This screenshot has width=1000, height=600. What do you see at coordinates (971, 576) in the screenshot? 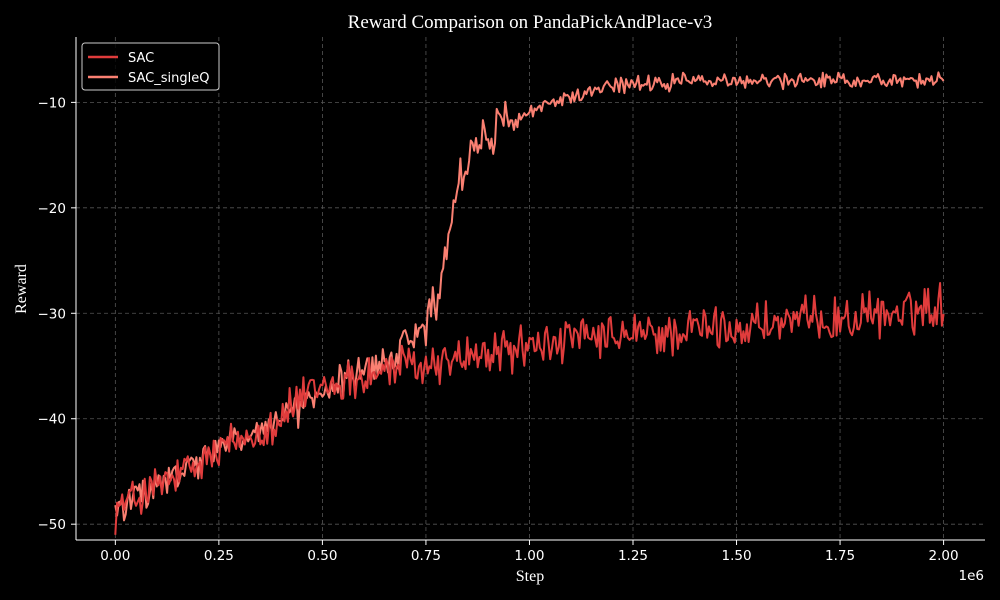
I see `x-offset-text: 1e6` at bounding box center [971, 576].